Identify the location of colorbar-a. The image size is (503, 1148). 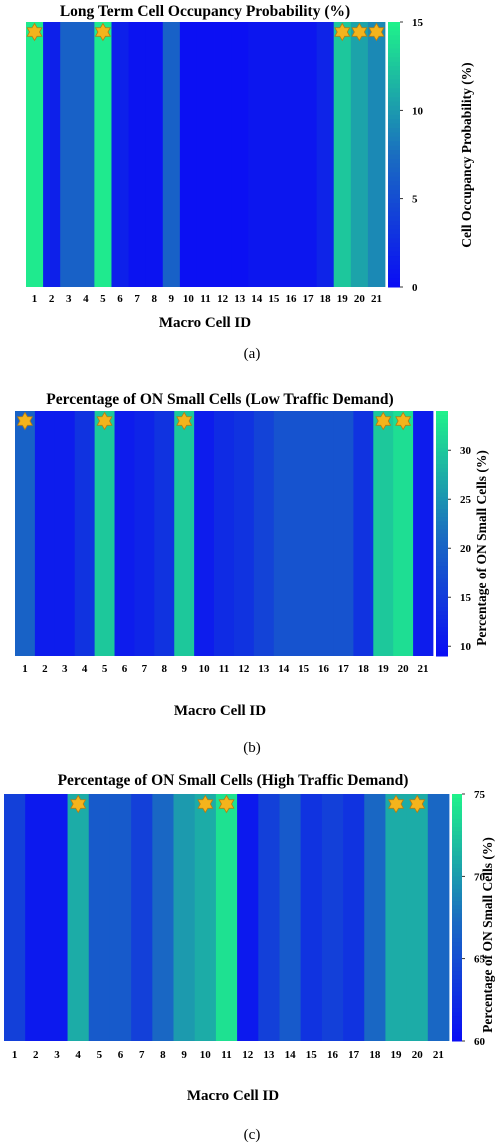
(394, 155).